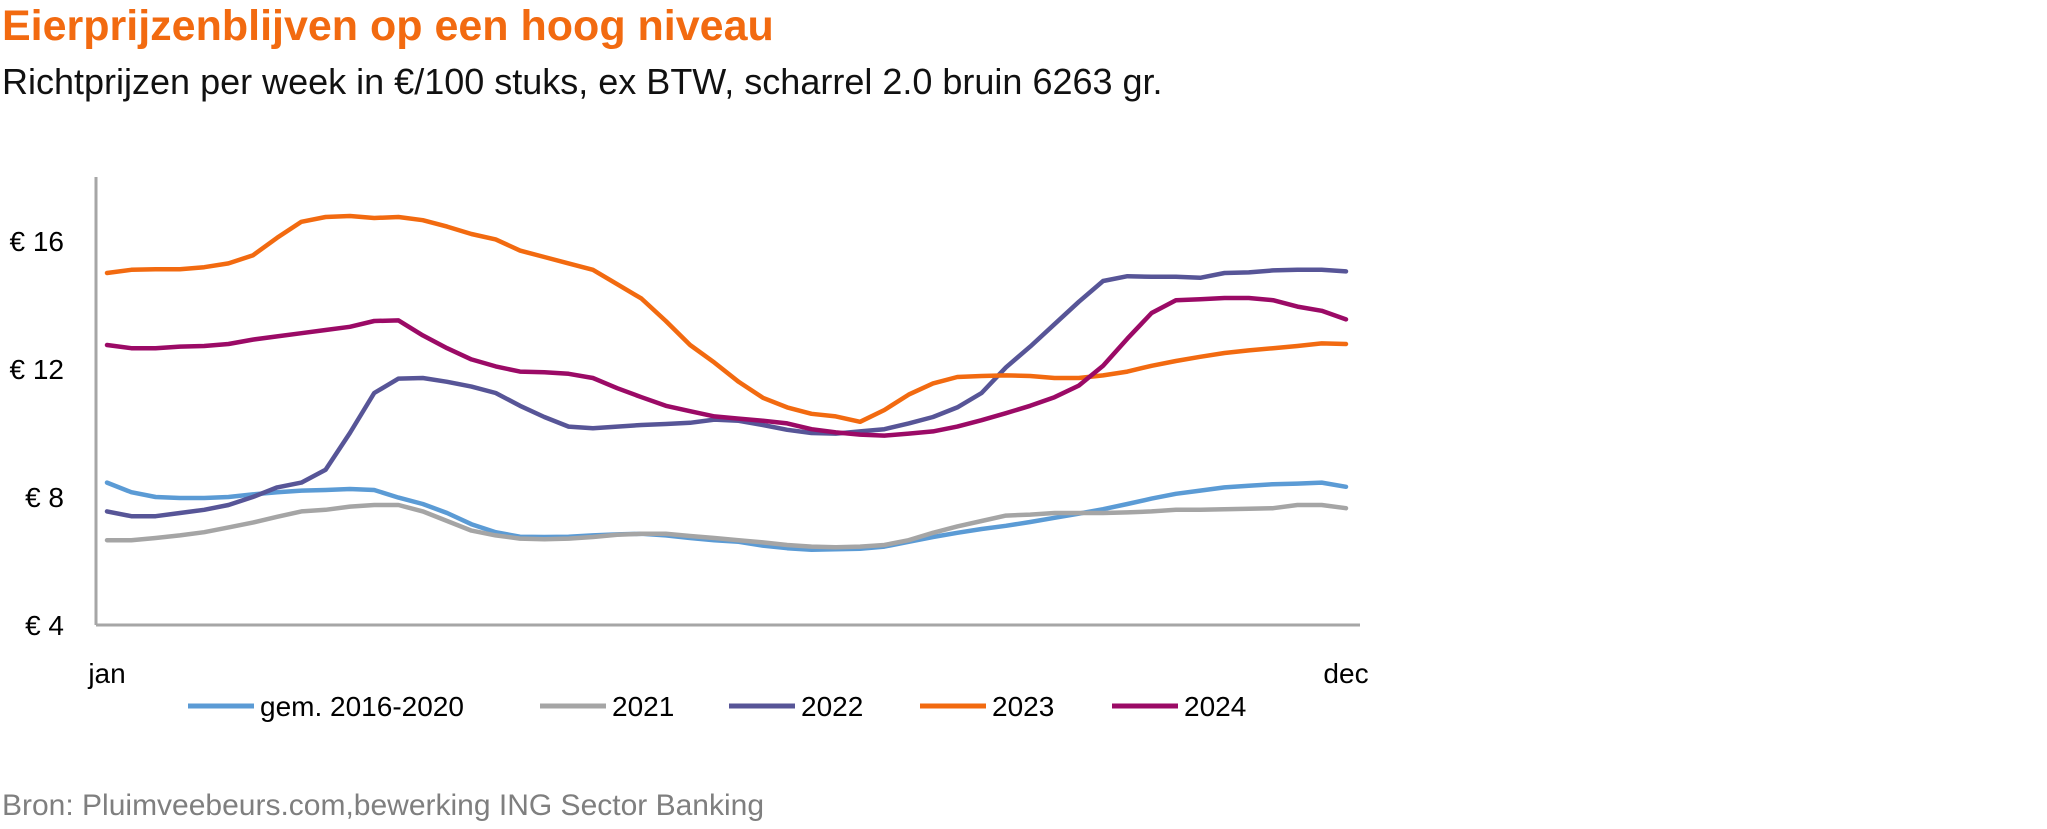  What do you see at coordinates (717, 706) in the screenshot?
I see `legend: gem. 2016-2020 2021 2022 2023 2024` at bounding box center [717, 706].